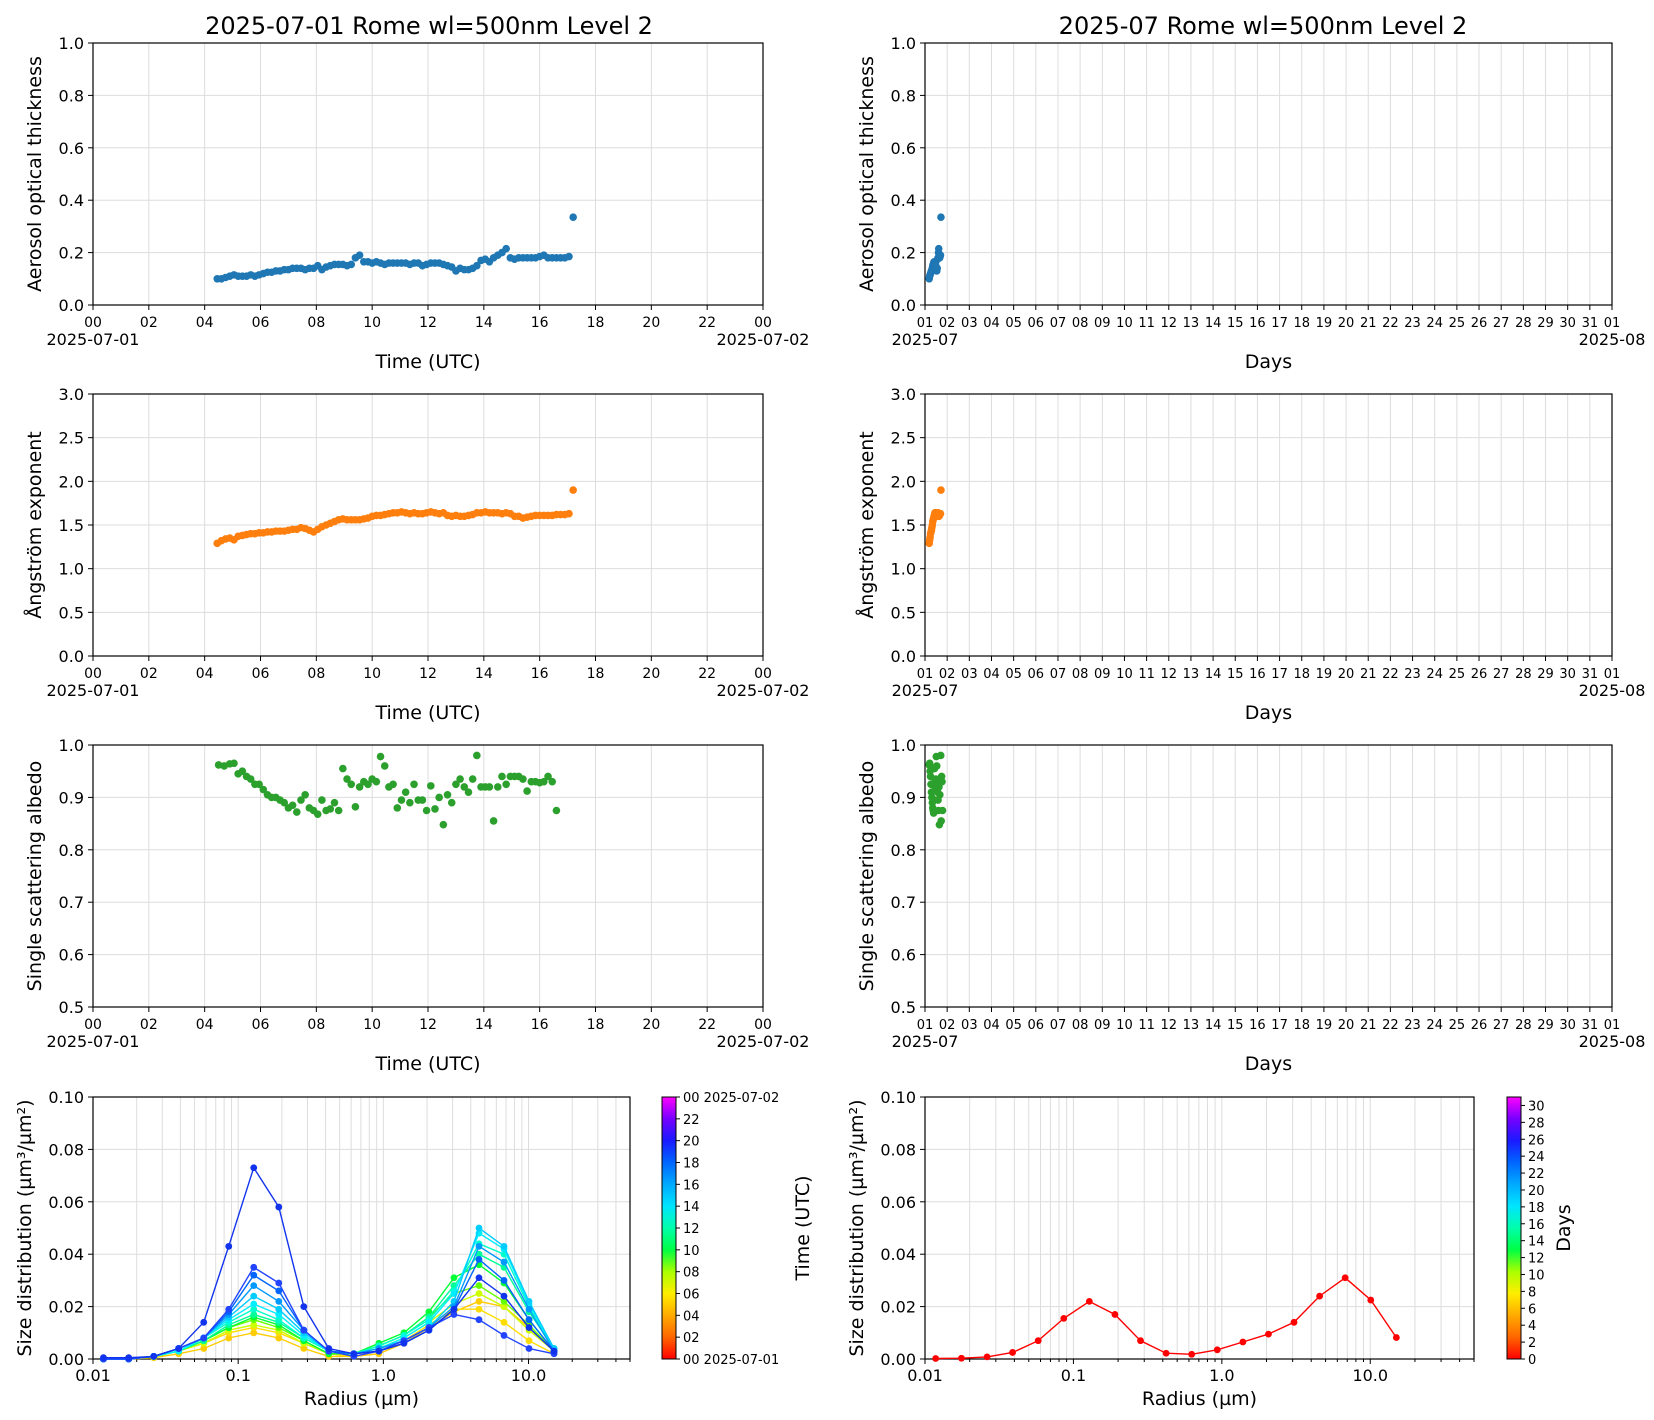  What do you see at coordinates (691, 1142) in the screenshot?
I see `colorbar-tick-label: 20` at bounding box center [691, 1142].